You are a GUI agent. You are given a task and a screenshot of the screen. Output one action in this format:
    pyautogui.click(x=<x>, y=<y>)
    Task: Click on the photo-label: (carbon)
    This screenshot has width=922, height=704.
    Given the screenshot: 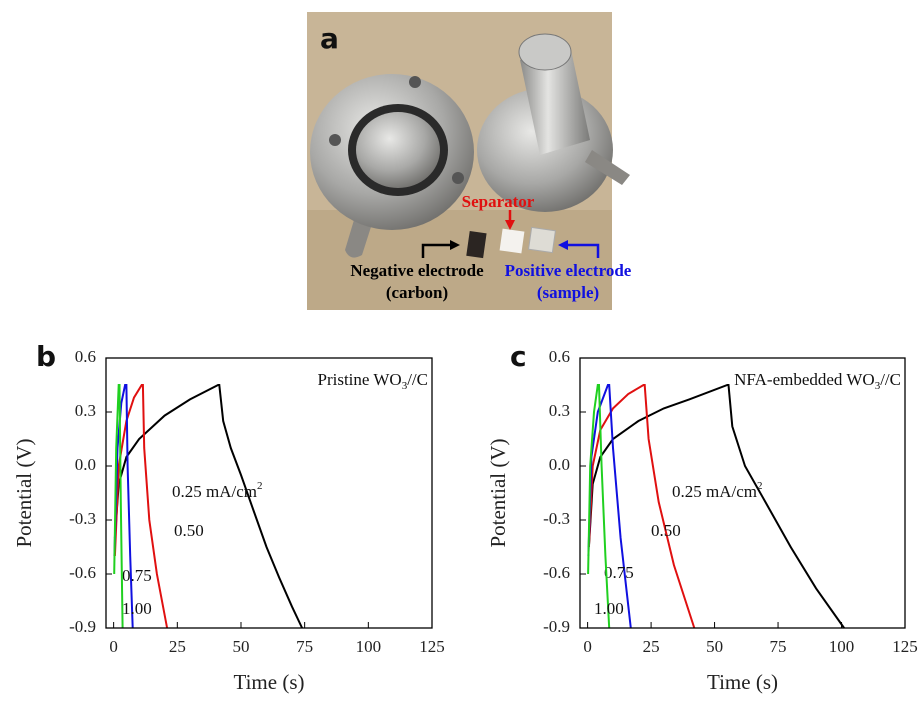 What is the action you would take?
    pyautogui.click(x=417, y=292)
    